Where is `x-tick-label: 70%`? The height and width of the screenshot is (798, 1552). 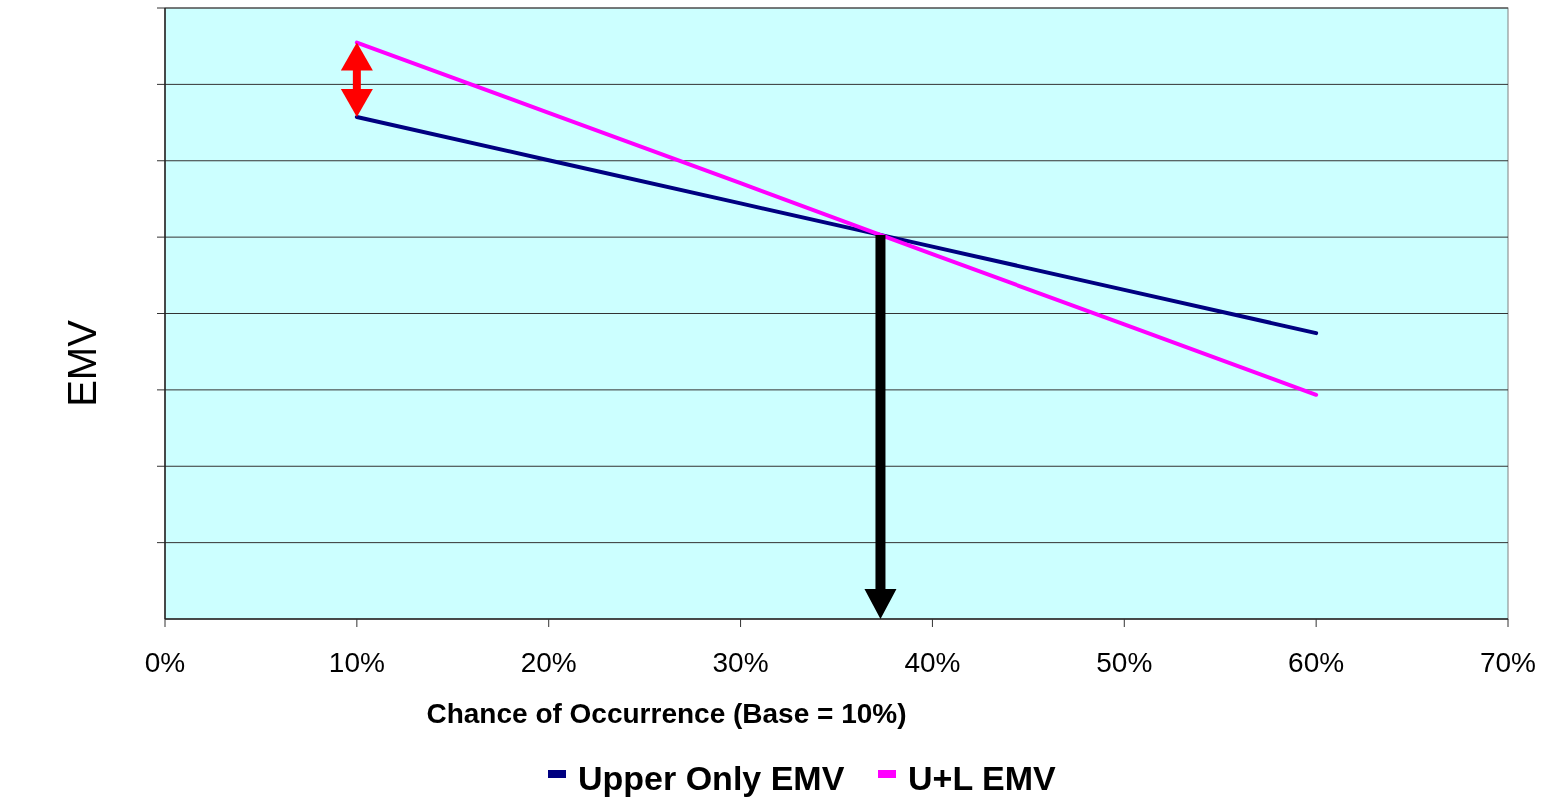 x-tick-label: 70% is located at coordinates (1508, 662).